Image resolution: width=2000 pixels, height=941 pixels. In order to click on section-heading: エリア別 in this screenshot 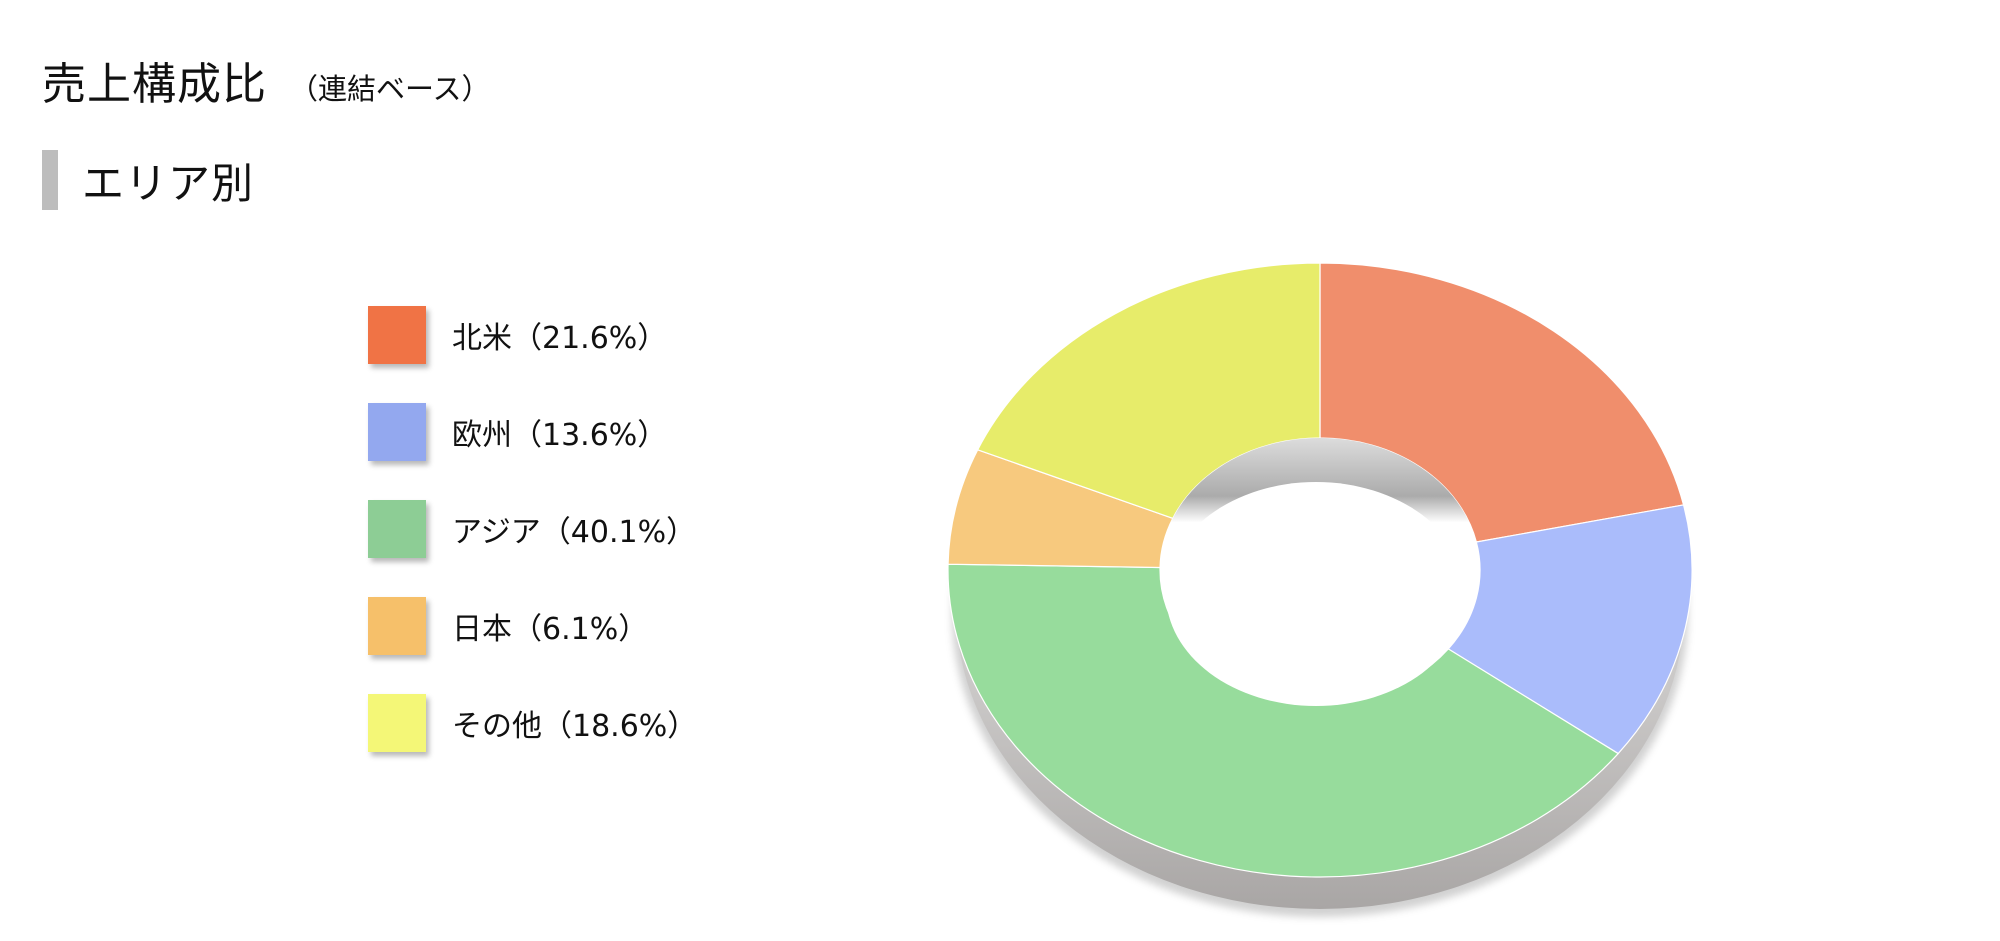, I will do `click(148, 180)`.